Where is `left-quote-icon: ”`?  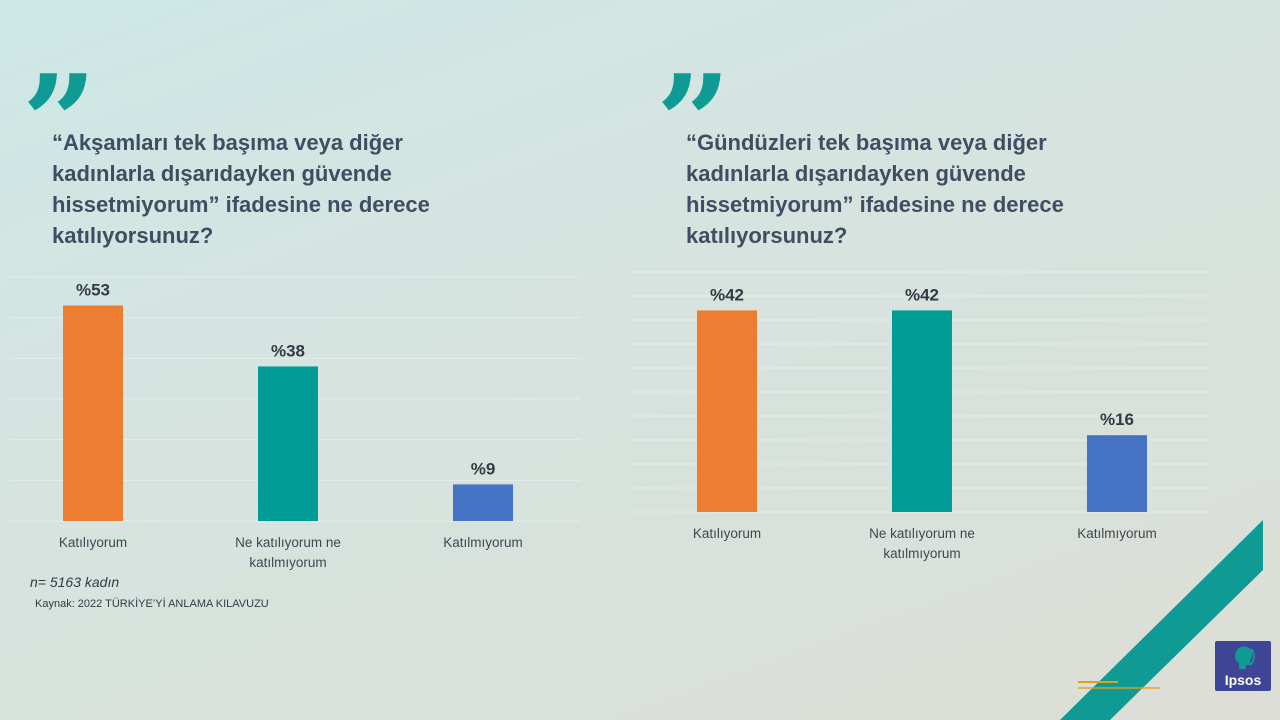
left-quote-icon: ” is located at coordinates (59, 122).